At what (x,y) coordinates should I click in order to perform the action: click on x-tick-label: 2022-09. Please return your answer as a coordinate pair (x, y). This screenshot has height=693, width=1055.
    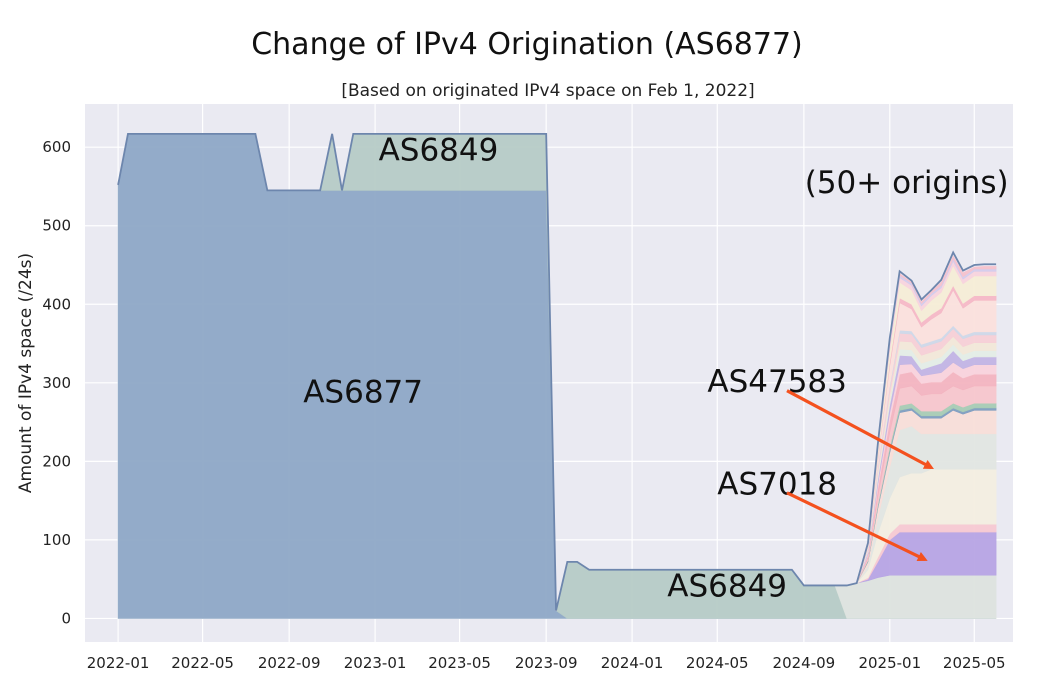
    Looking at the image, I should click on (289, 663).